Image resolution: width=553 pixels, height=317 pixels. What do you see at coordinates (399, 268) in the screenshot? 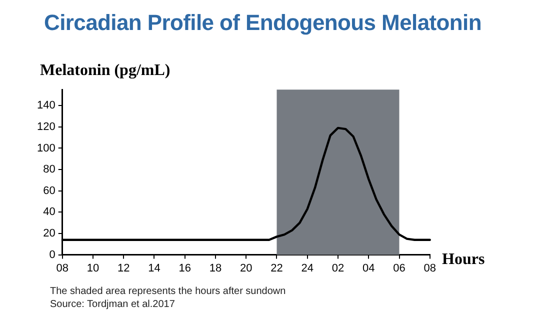
I see `x-tick-label: 06` at bounding box center [399, 268].